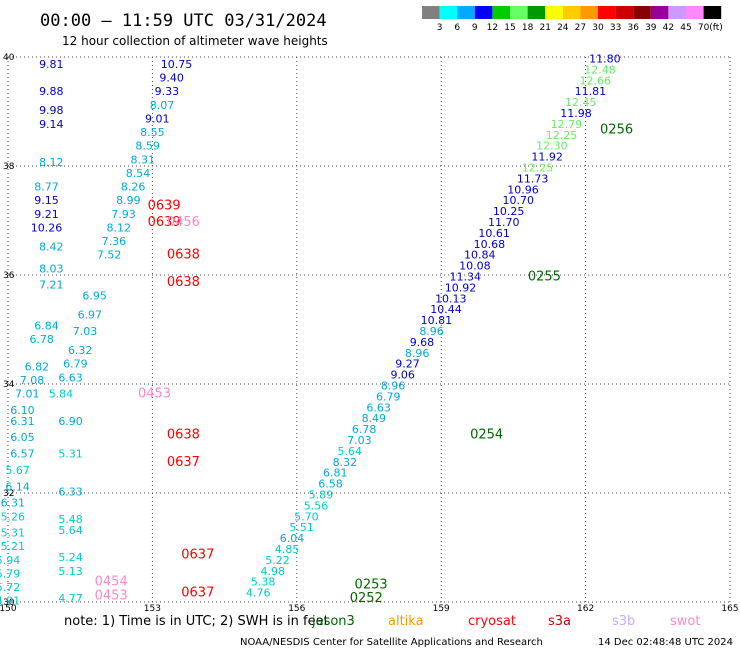 Image resolution: width=740 pixels, height=650 pixels. I want to click on wave-height-label: 5.38, so click(263, 582).